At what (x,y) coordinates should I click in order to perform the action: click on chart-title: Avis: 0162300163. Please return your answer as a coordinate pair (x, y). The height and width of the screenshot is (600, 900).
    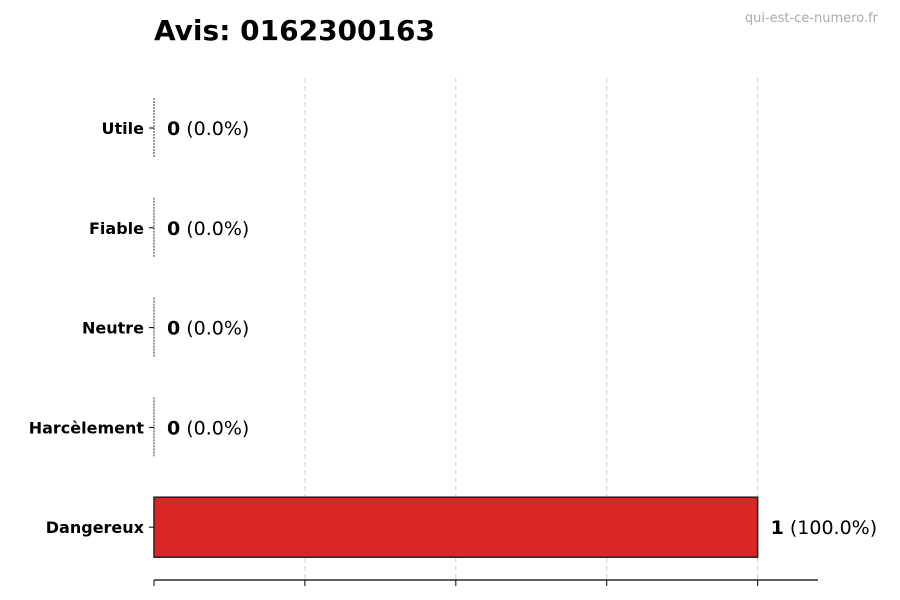
    Looking at the image, I should click on (294, 30).